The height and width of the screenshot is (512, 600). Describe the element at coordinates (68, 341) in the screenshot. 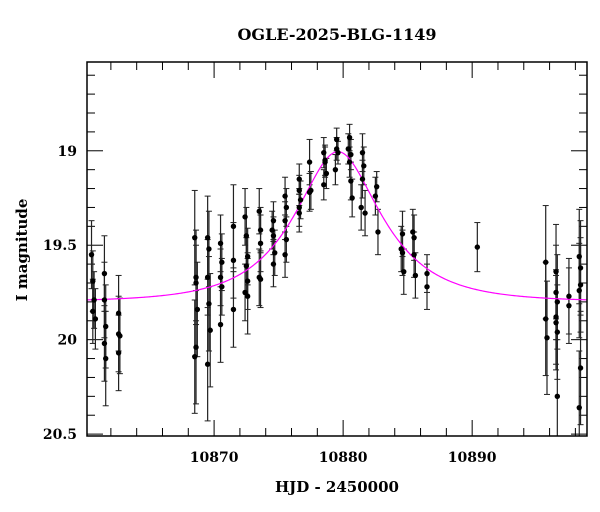

I see `y-tick-label: 20` at that location.